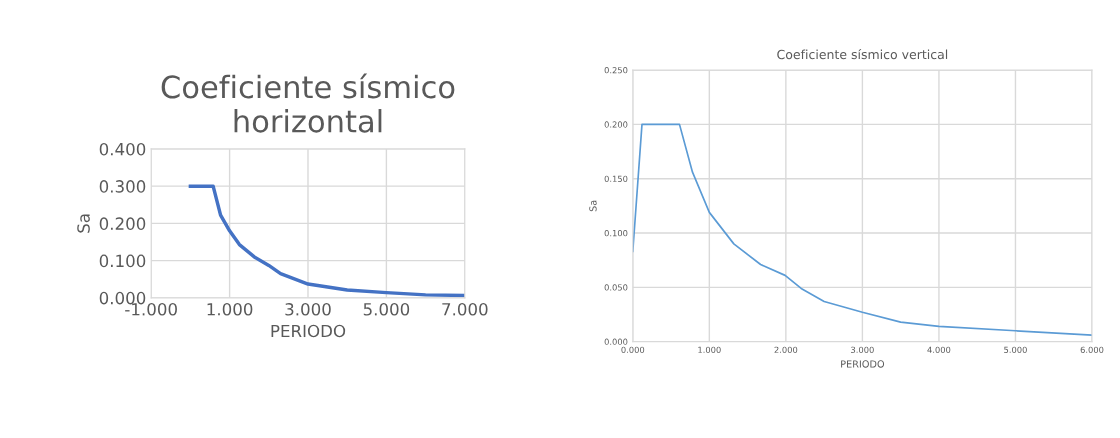 This screenshot has height=438, width=1120. I want to click on y-tick-label: 0.050, so click(616, 287).